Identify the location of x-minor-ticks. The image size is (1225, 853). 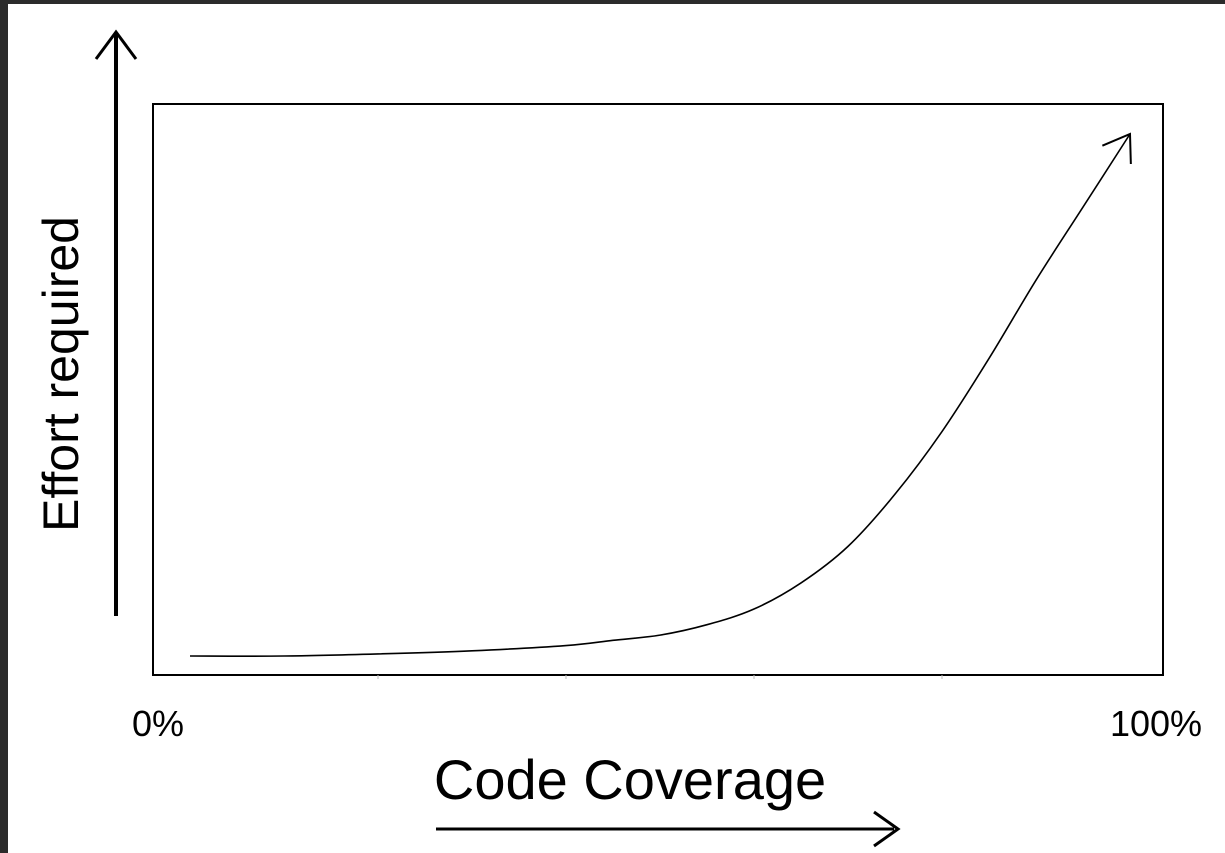
(660, 677).